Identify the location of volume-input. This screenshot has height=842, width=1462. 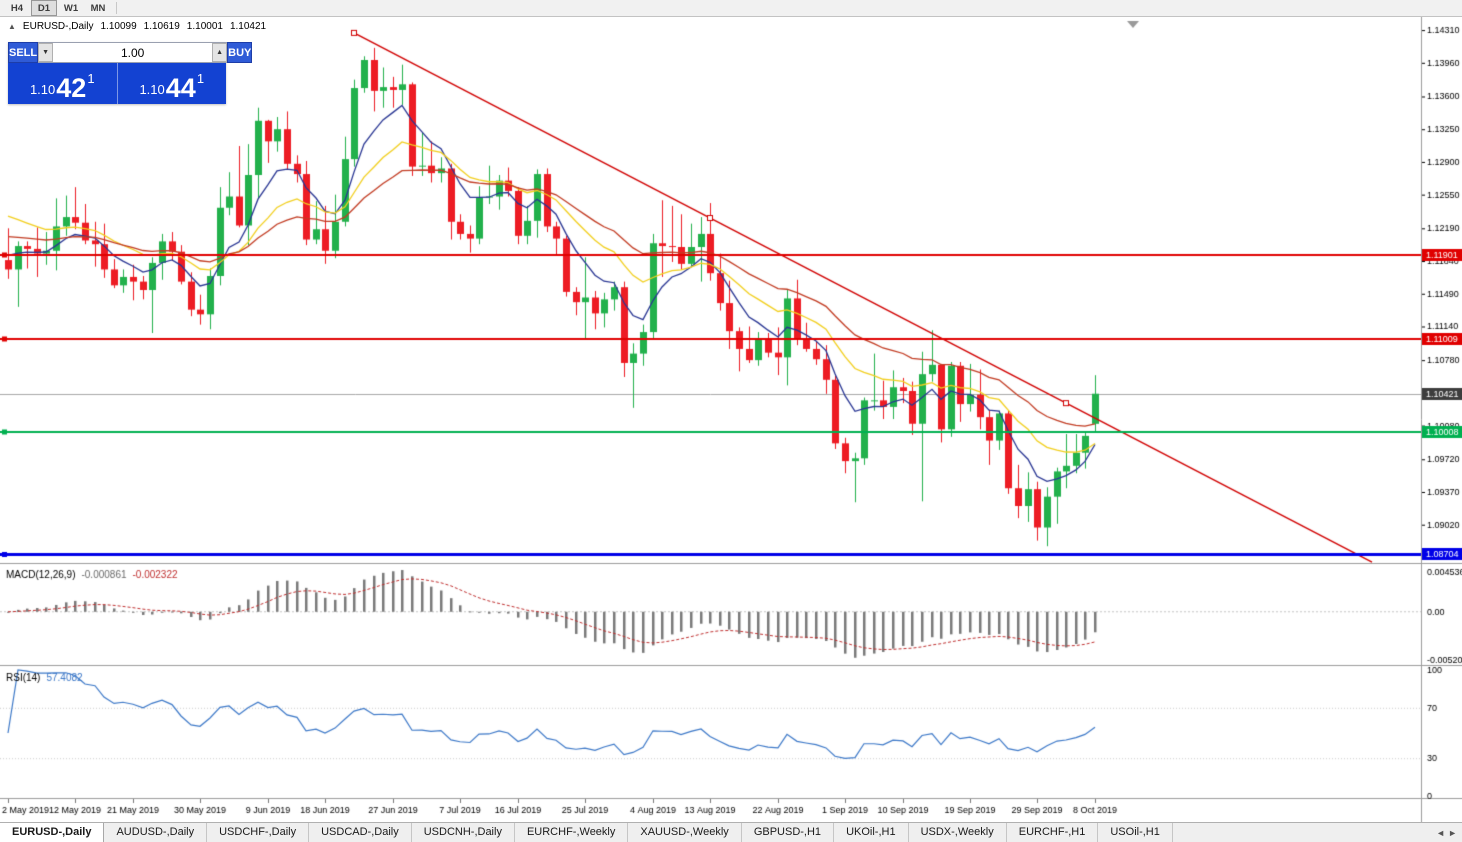
(133, 52).